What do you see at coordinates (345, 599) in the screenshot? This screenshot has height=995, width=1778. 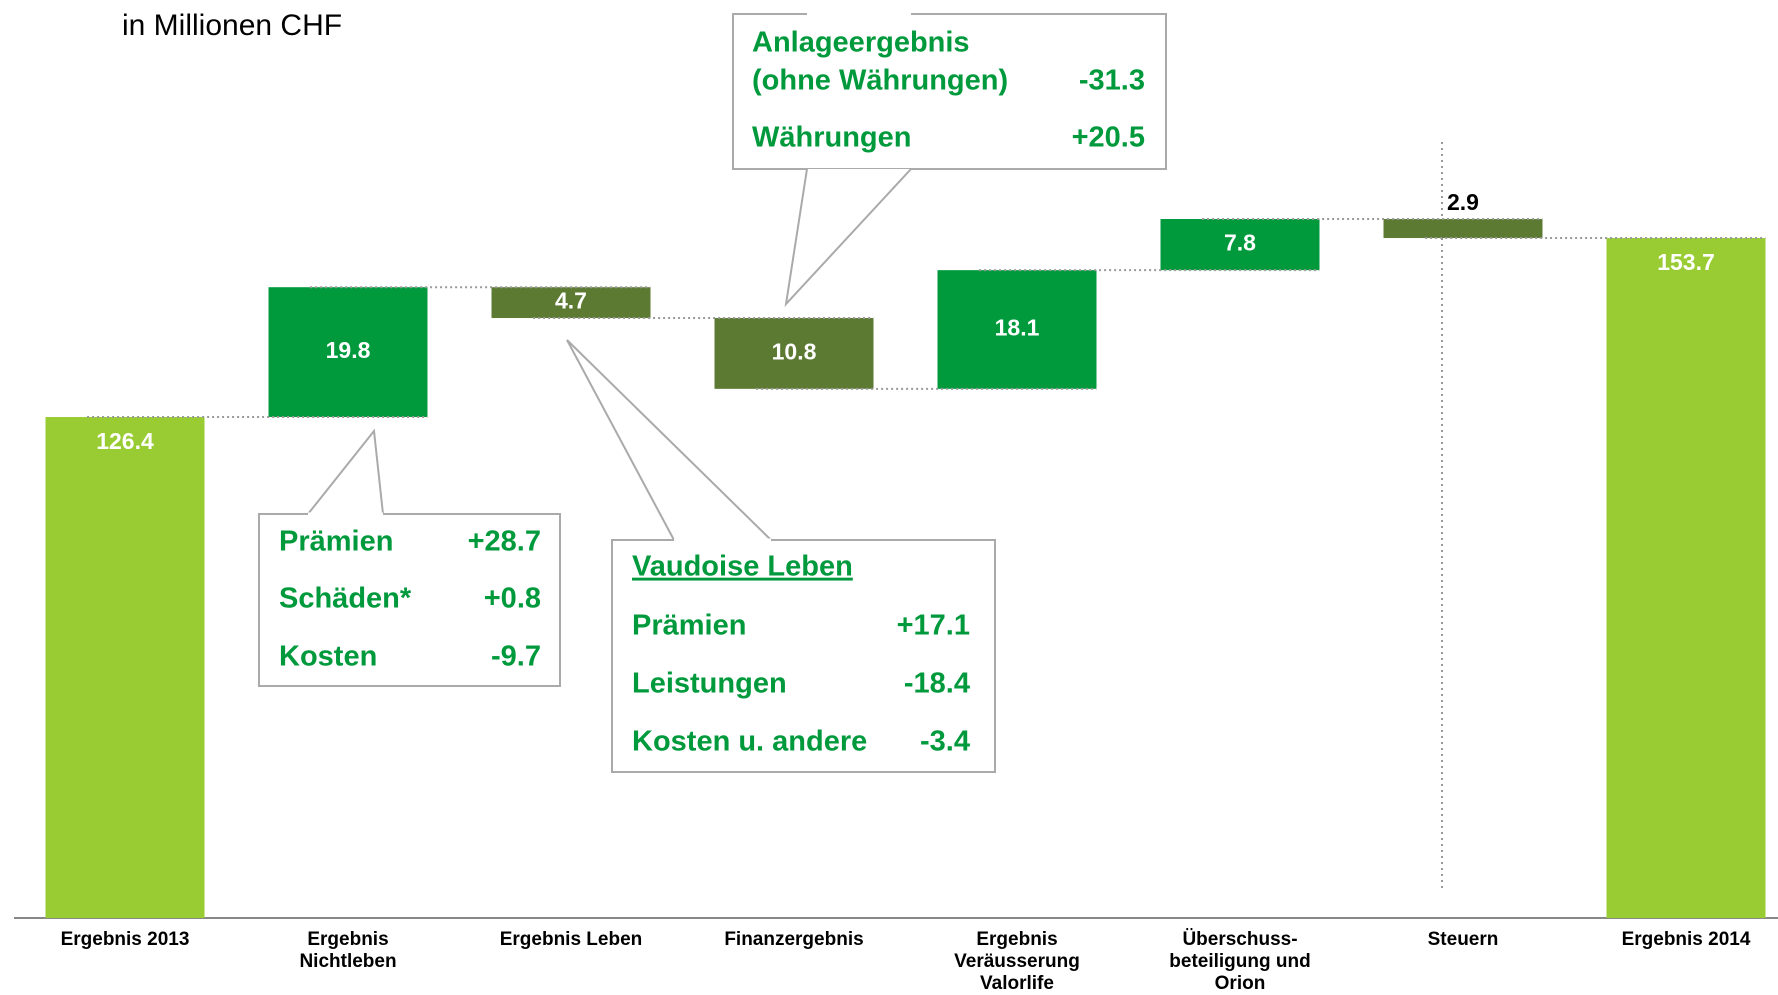 I see `callout-label: Schäden*` at bounding box center [345, 599].